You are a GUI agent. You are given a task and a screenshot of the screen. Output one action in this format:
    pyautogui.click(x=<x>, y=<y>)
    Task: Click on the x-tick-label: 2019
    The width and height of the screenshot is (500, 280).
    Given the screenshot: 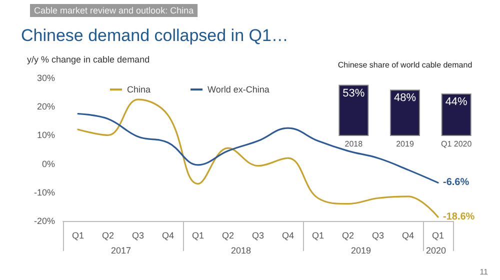 What is the action you would take?
    pyautogui.click(x=405, y=144)
    